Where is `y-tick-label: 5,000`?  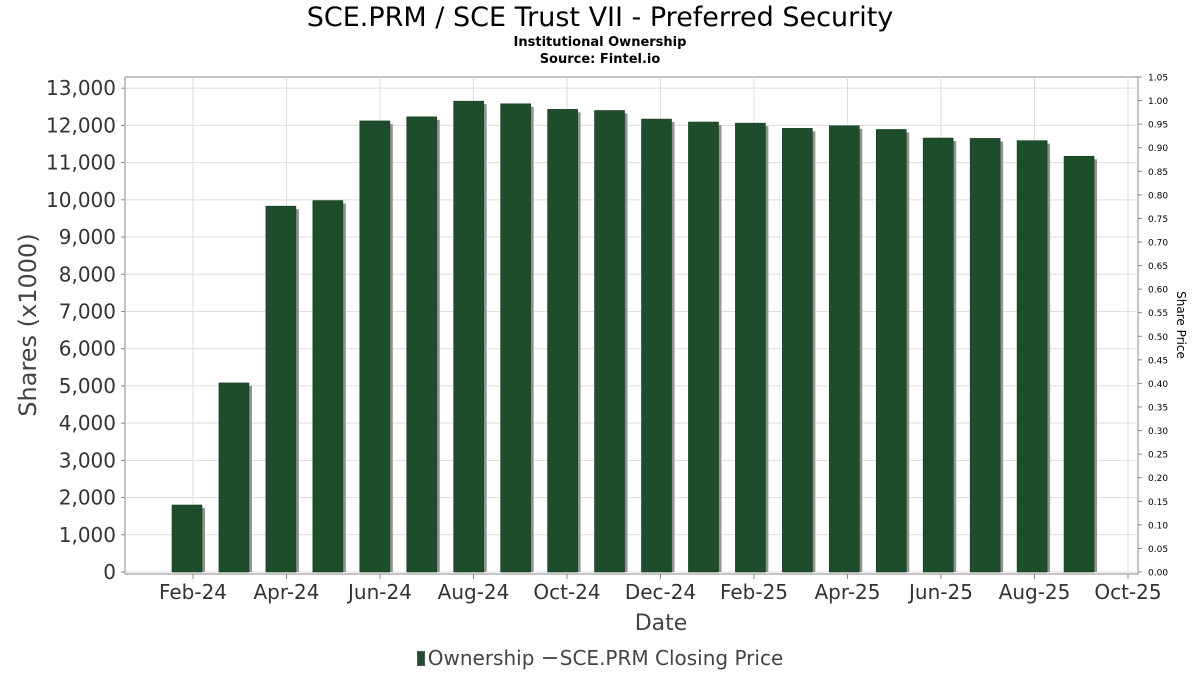
y-tick-label: 5,000 is located at coordinates (87, 386).